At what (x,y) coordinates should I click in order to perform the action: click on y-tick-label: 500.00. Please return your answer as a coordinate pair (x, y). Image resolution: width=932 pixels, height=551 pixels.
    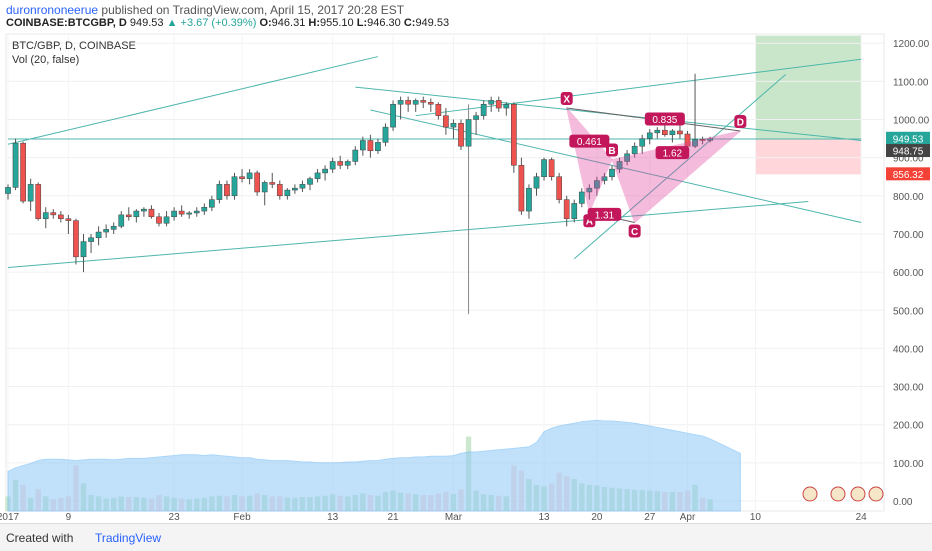
    Looking at the image, I should click on (908, 311).